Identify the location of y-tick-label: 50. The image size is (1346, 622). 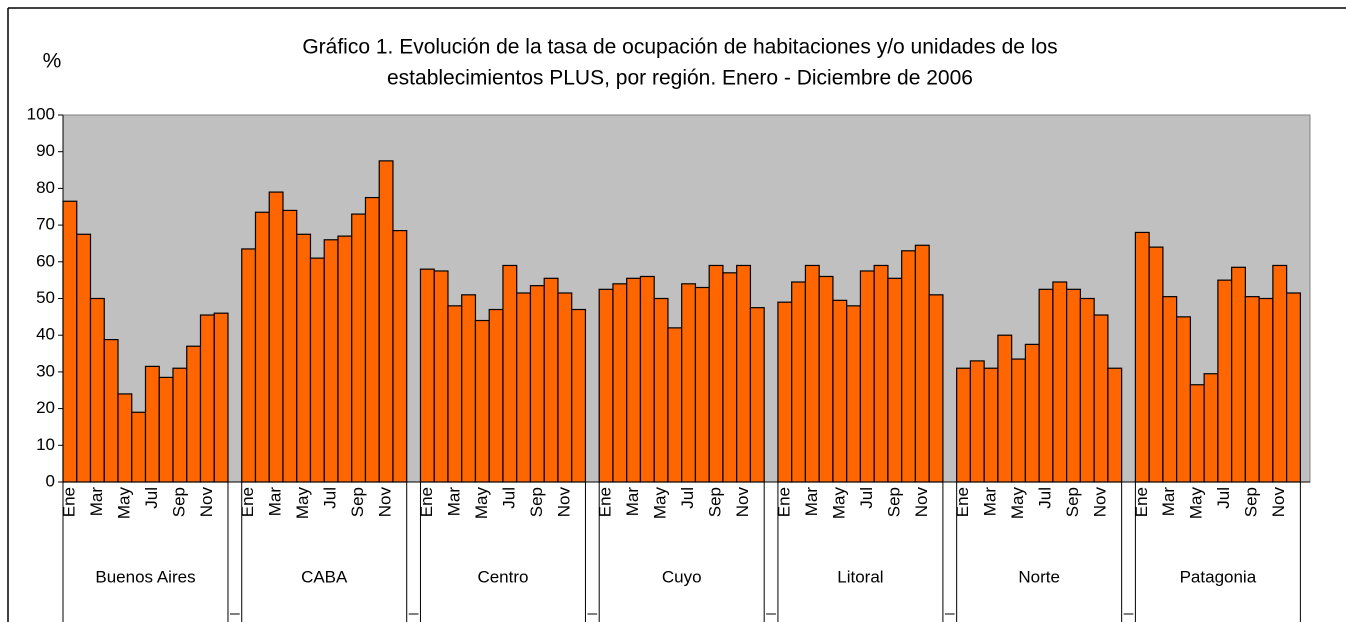
(45, 297).